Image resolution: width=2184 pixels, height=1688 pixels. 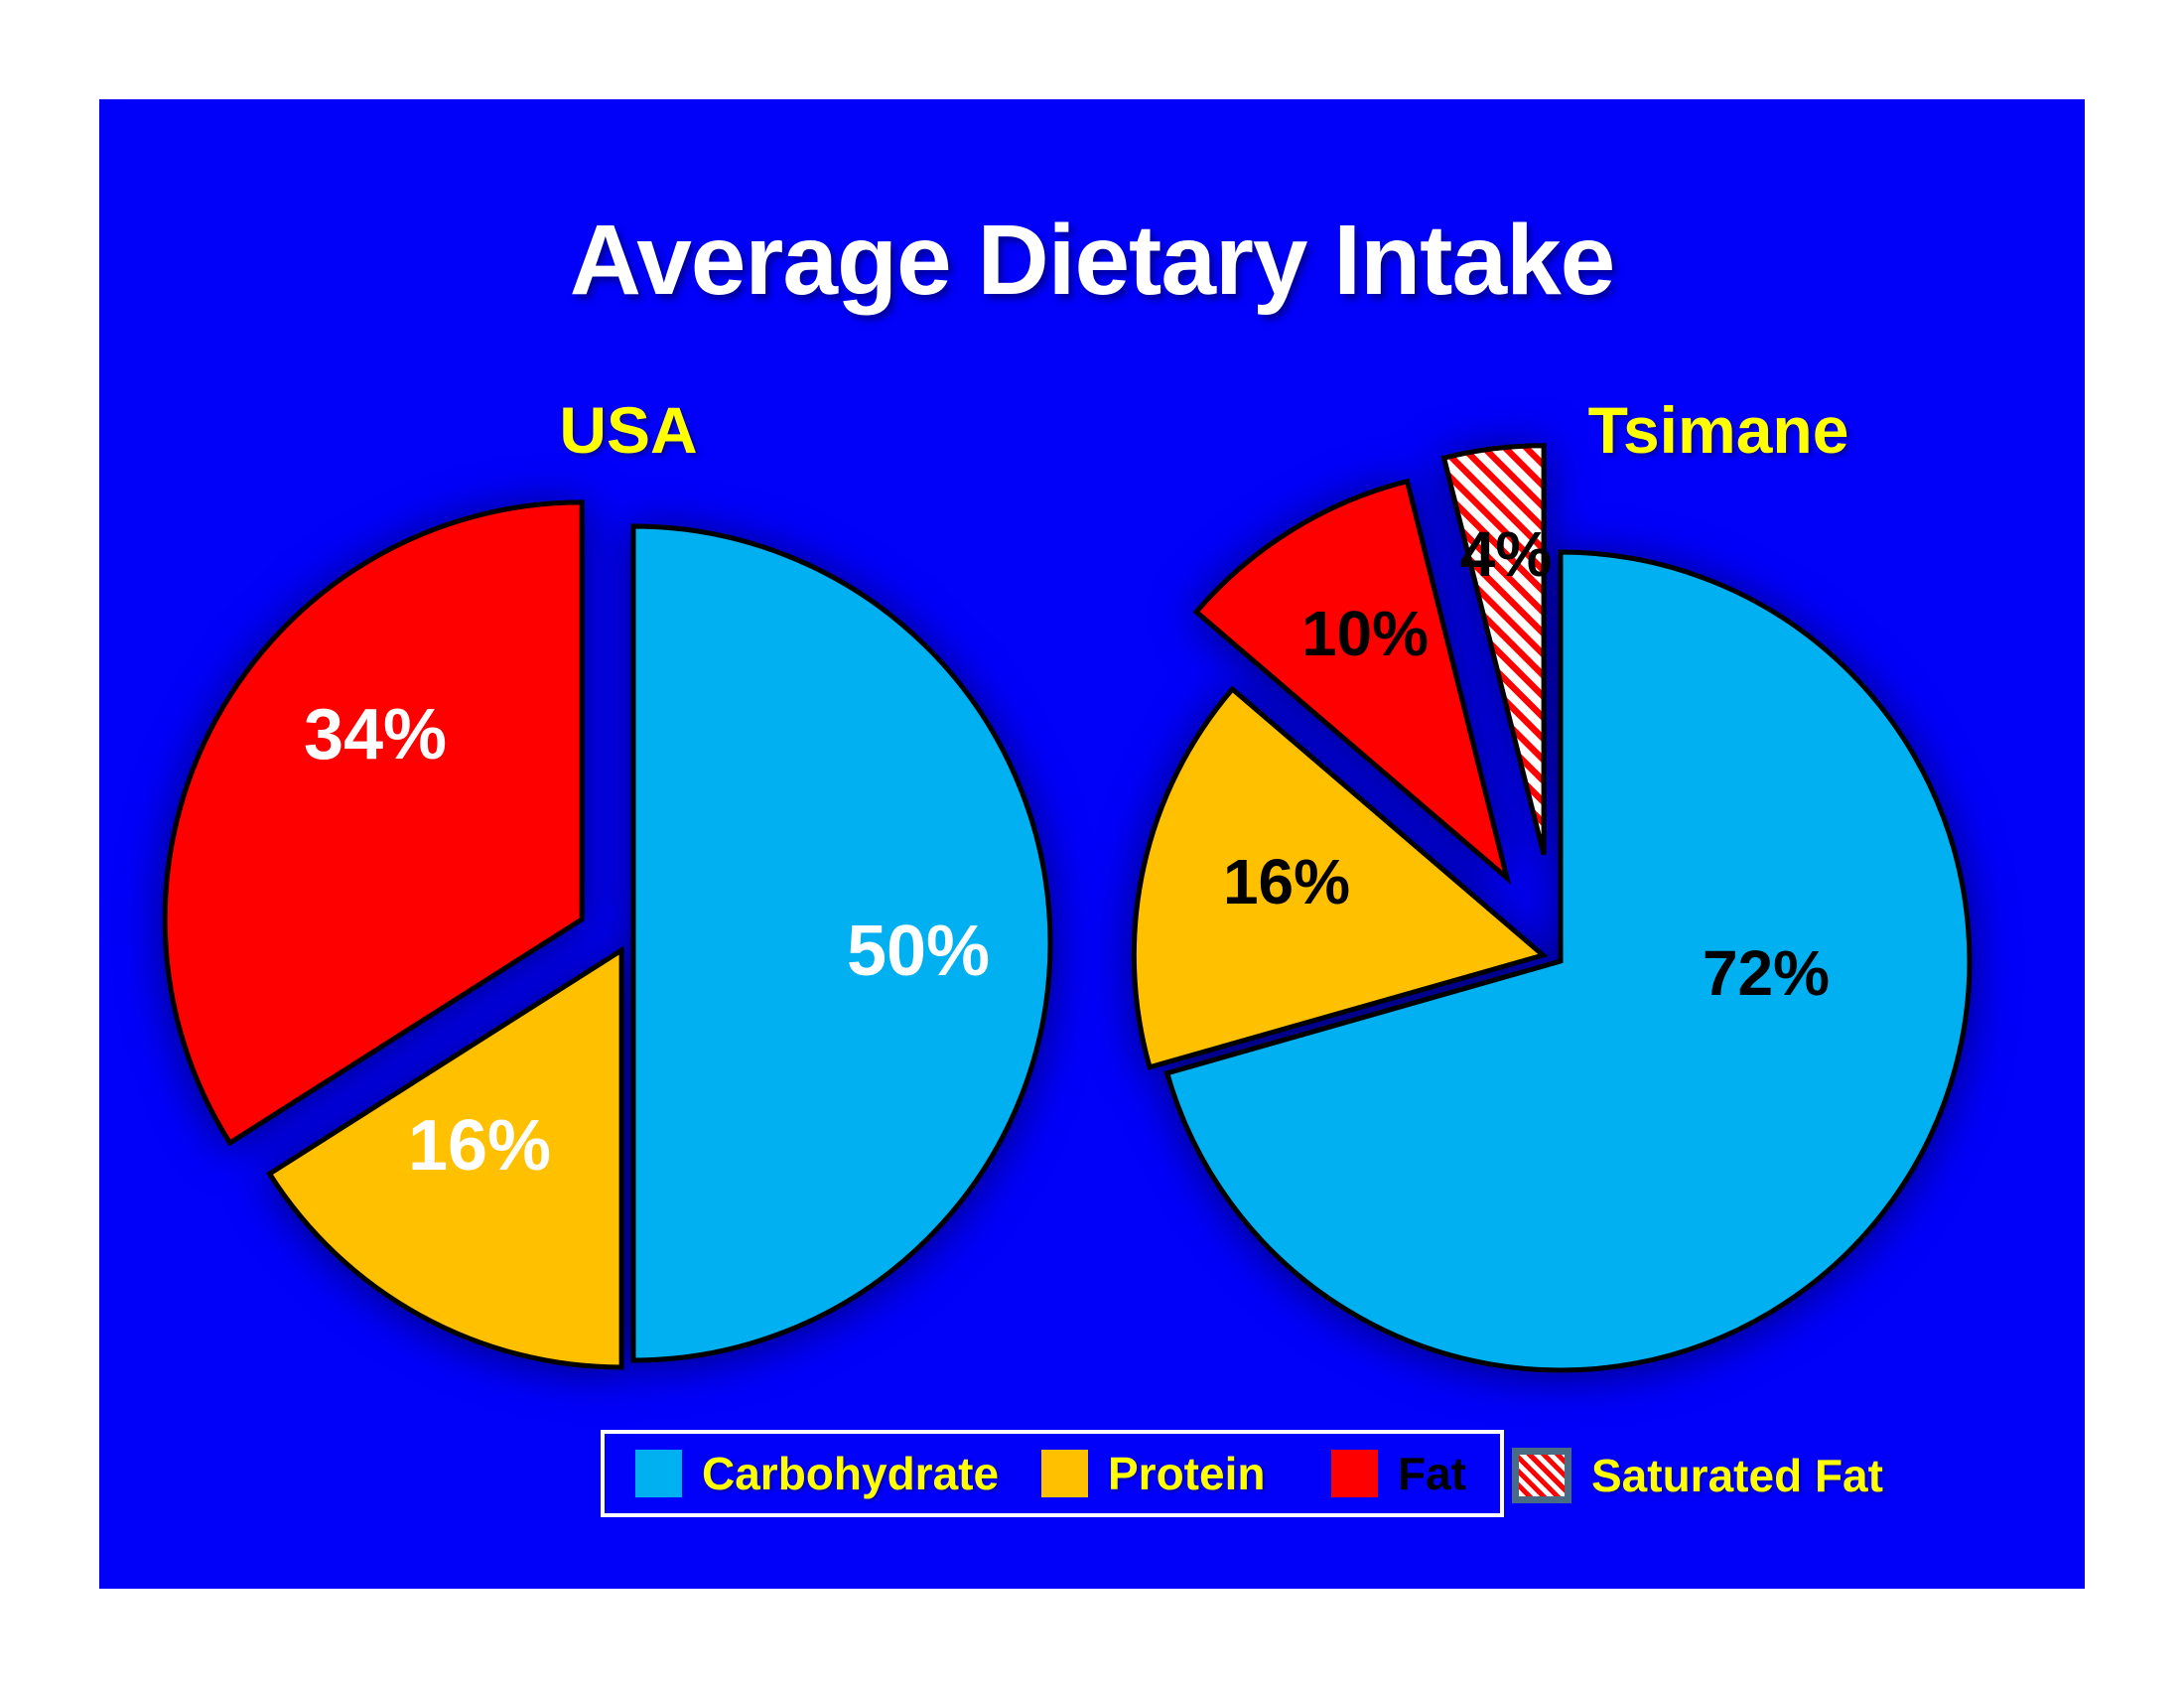 I want to click on saturated-fat-hatch-swatch-icon, so click(x=1541, y=1475).